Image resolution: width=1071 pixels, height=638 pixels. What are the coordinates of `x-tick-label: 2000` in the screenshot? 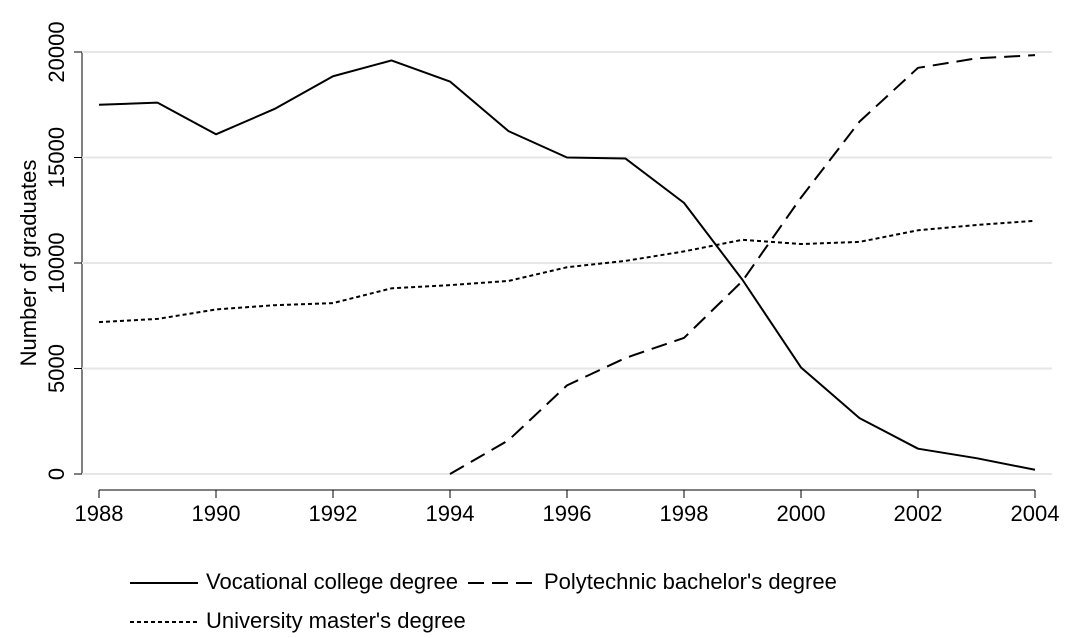 It's located at (801, 513).